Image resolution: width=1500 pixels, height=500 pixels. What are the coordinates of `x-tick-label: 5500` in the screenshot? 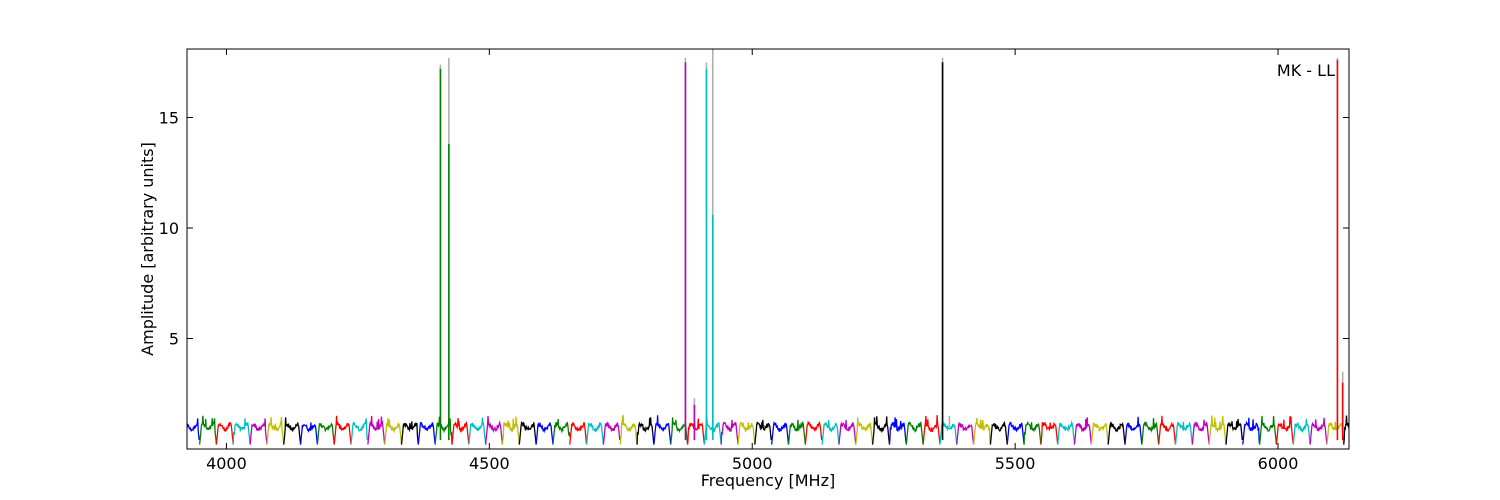 It's located at (1015, 463).